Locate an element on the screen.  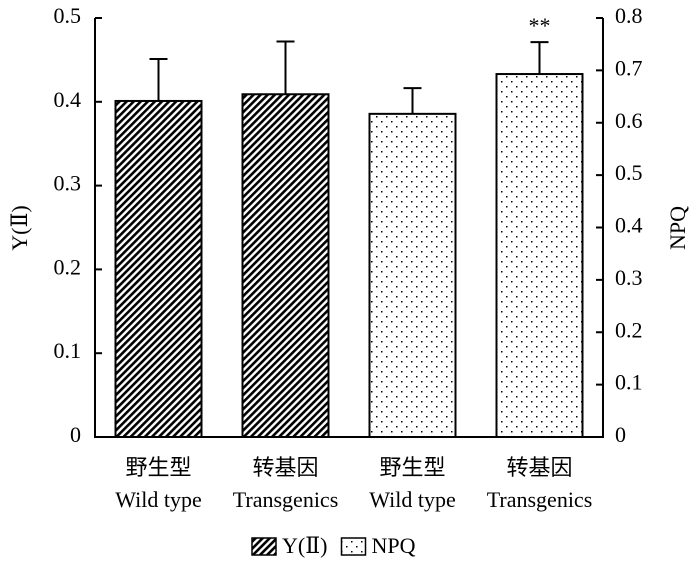
y2-axis-label: NPQ is located at coordinates (677, 228).